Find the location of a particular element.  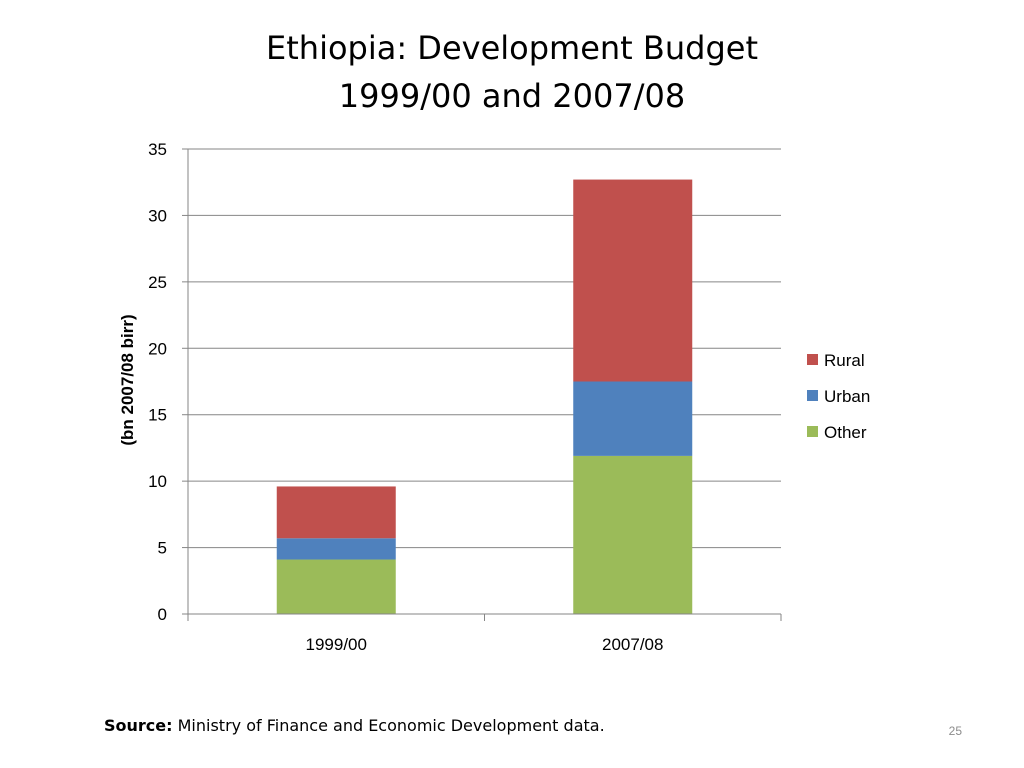

y-tick-label: 35 is located at coordinates (157, 149).